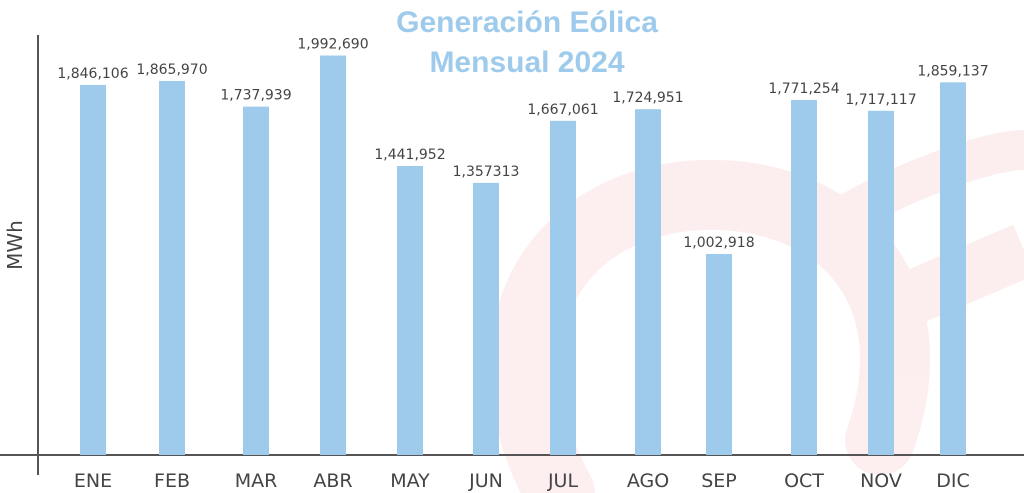  What do you see at coordinates (486, 172) in the screenshot?
I see `value-label-jun: 1,357313` at bounding box center [486, 172].